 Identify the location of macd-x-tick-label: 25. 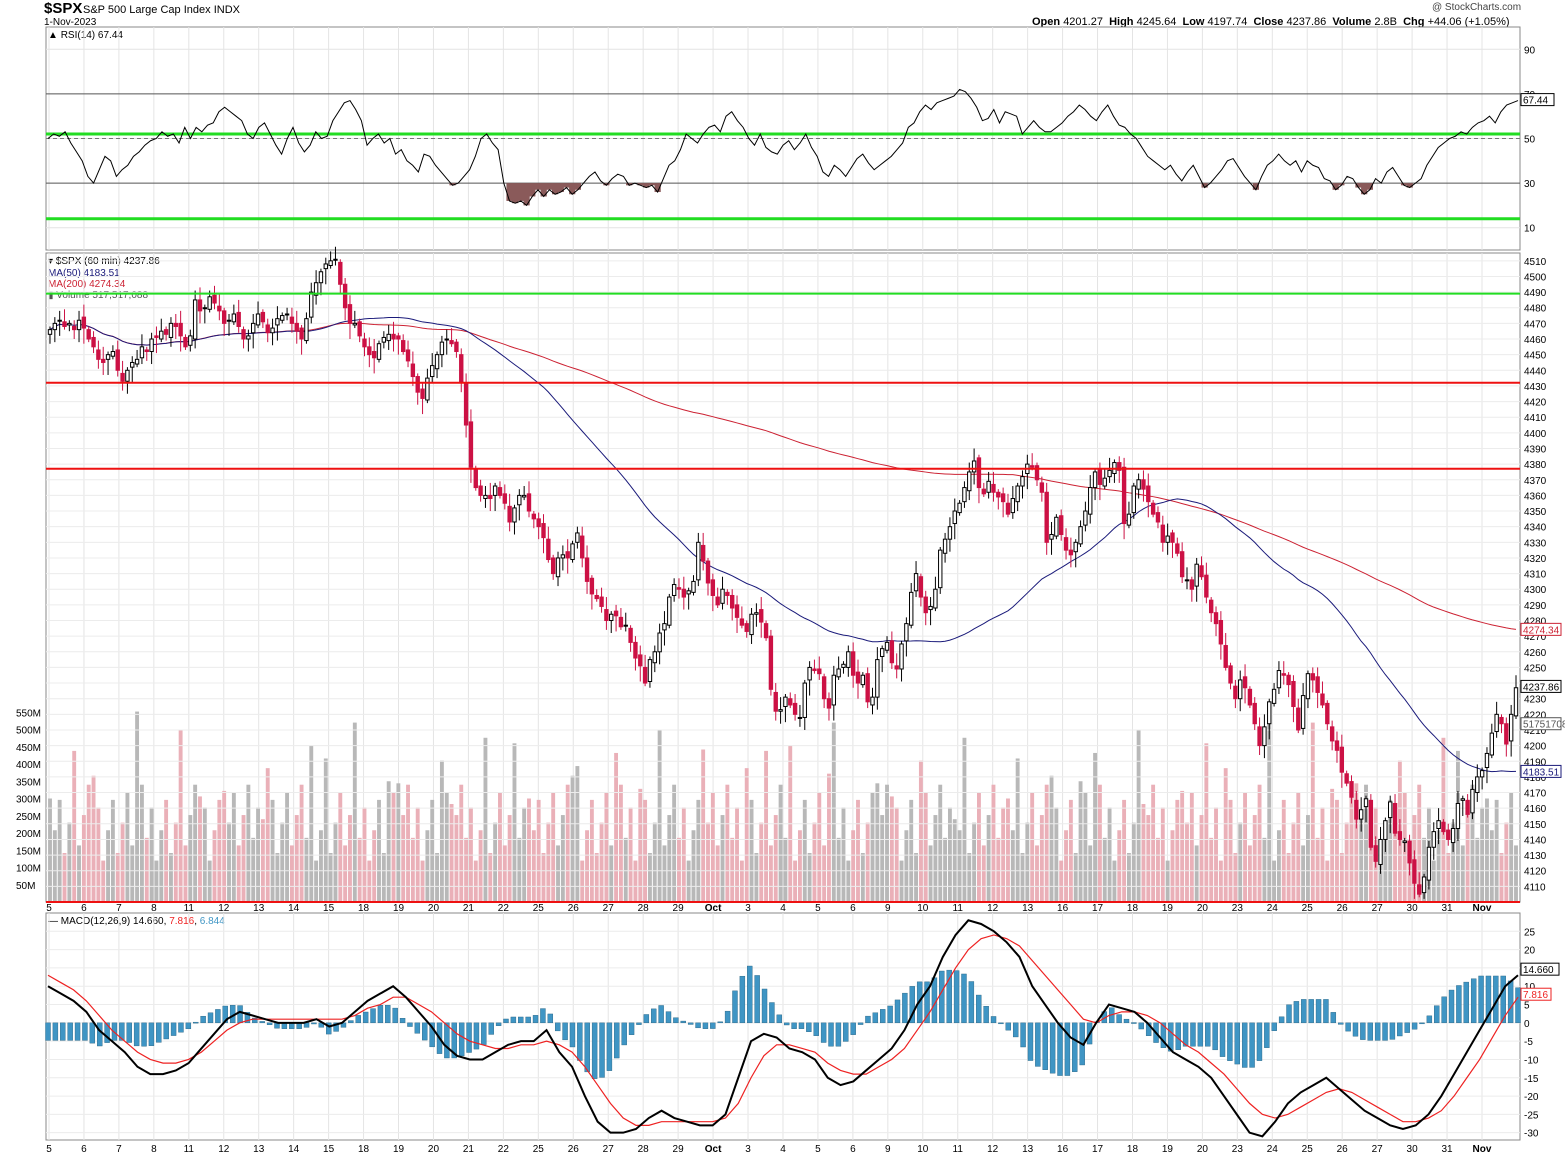
(1308, 1149).